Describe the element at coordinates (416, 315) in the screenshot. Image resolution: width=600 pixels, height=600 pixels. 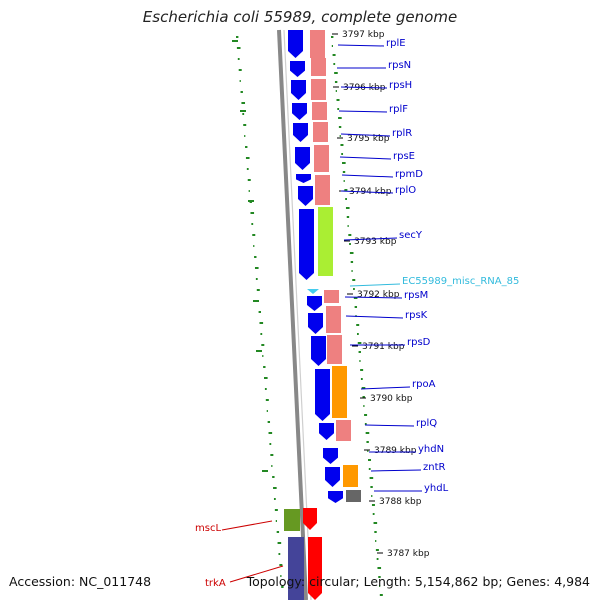
I see `gene-label-rpsk: rpsK` at that location.